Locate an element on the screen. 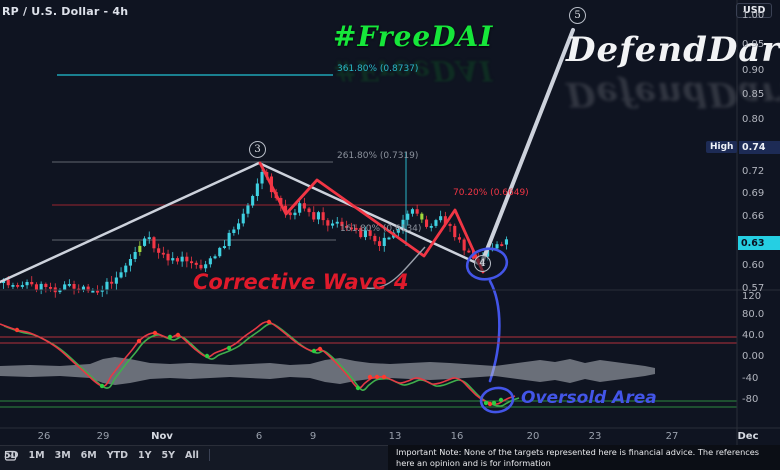  range-button-1m: 1M is located at coordinates (36, 455).